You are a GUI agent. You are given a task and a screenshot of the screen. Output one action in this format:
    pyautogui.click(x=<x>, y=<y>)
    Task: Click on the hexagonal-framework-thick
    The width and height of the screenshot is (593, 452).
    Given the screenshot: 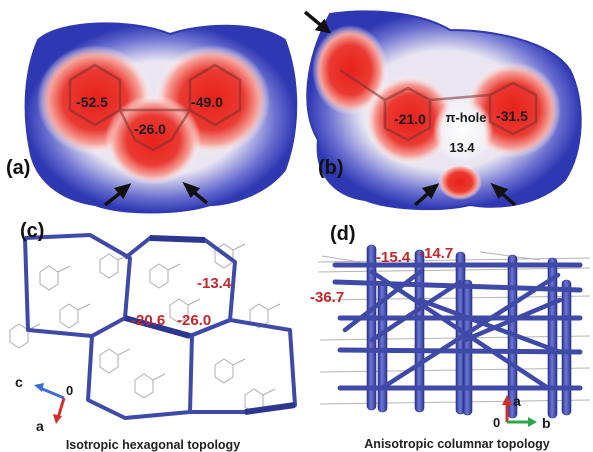 What is the action you would take?
    pyautogui.click(x=210, y=325)
    